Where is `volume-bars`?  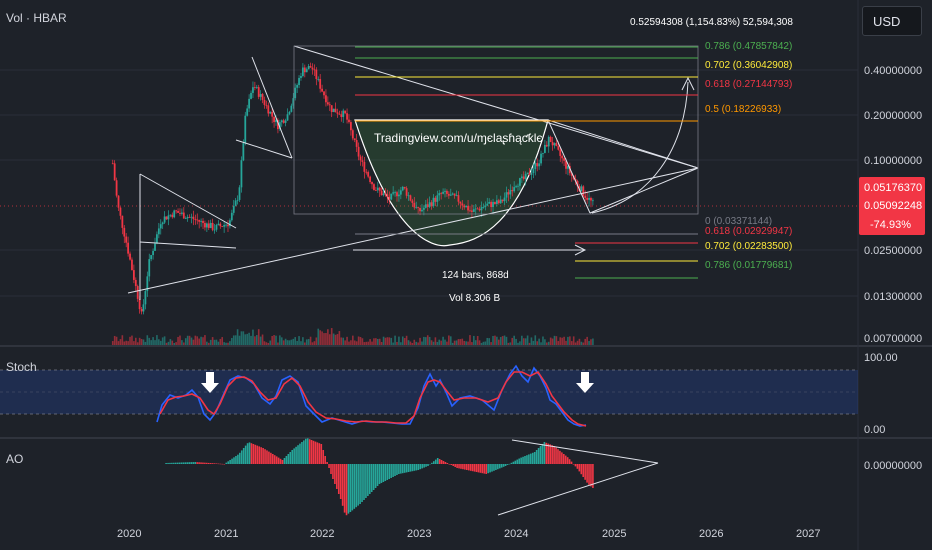
volume-bars is located at coordinates (352, 336).